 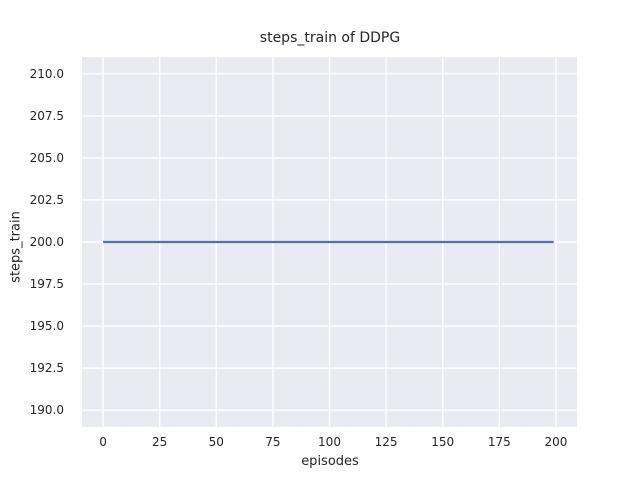 I want to click on x-tick-label: 100, so click(x=329, y=442).